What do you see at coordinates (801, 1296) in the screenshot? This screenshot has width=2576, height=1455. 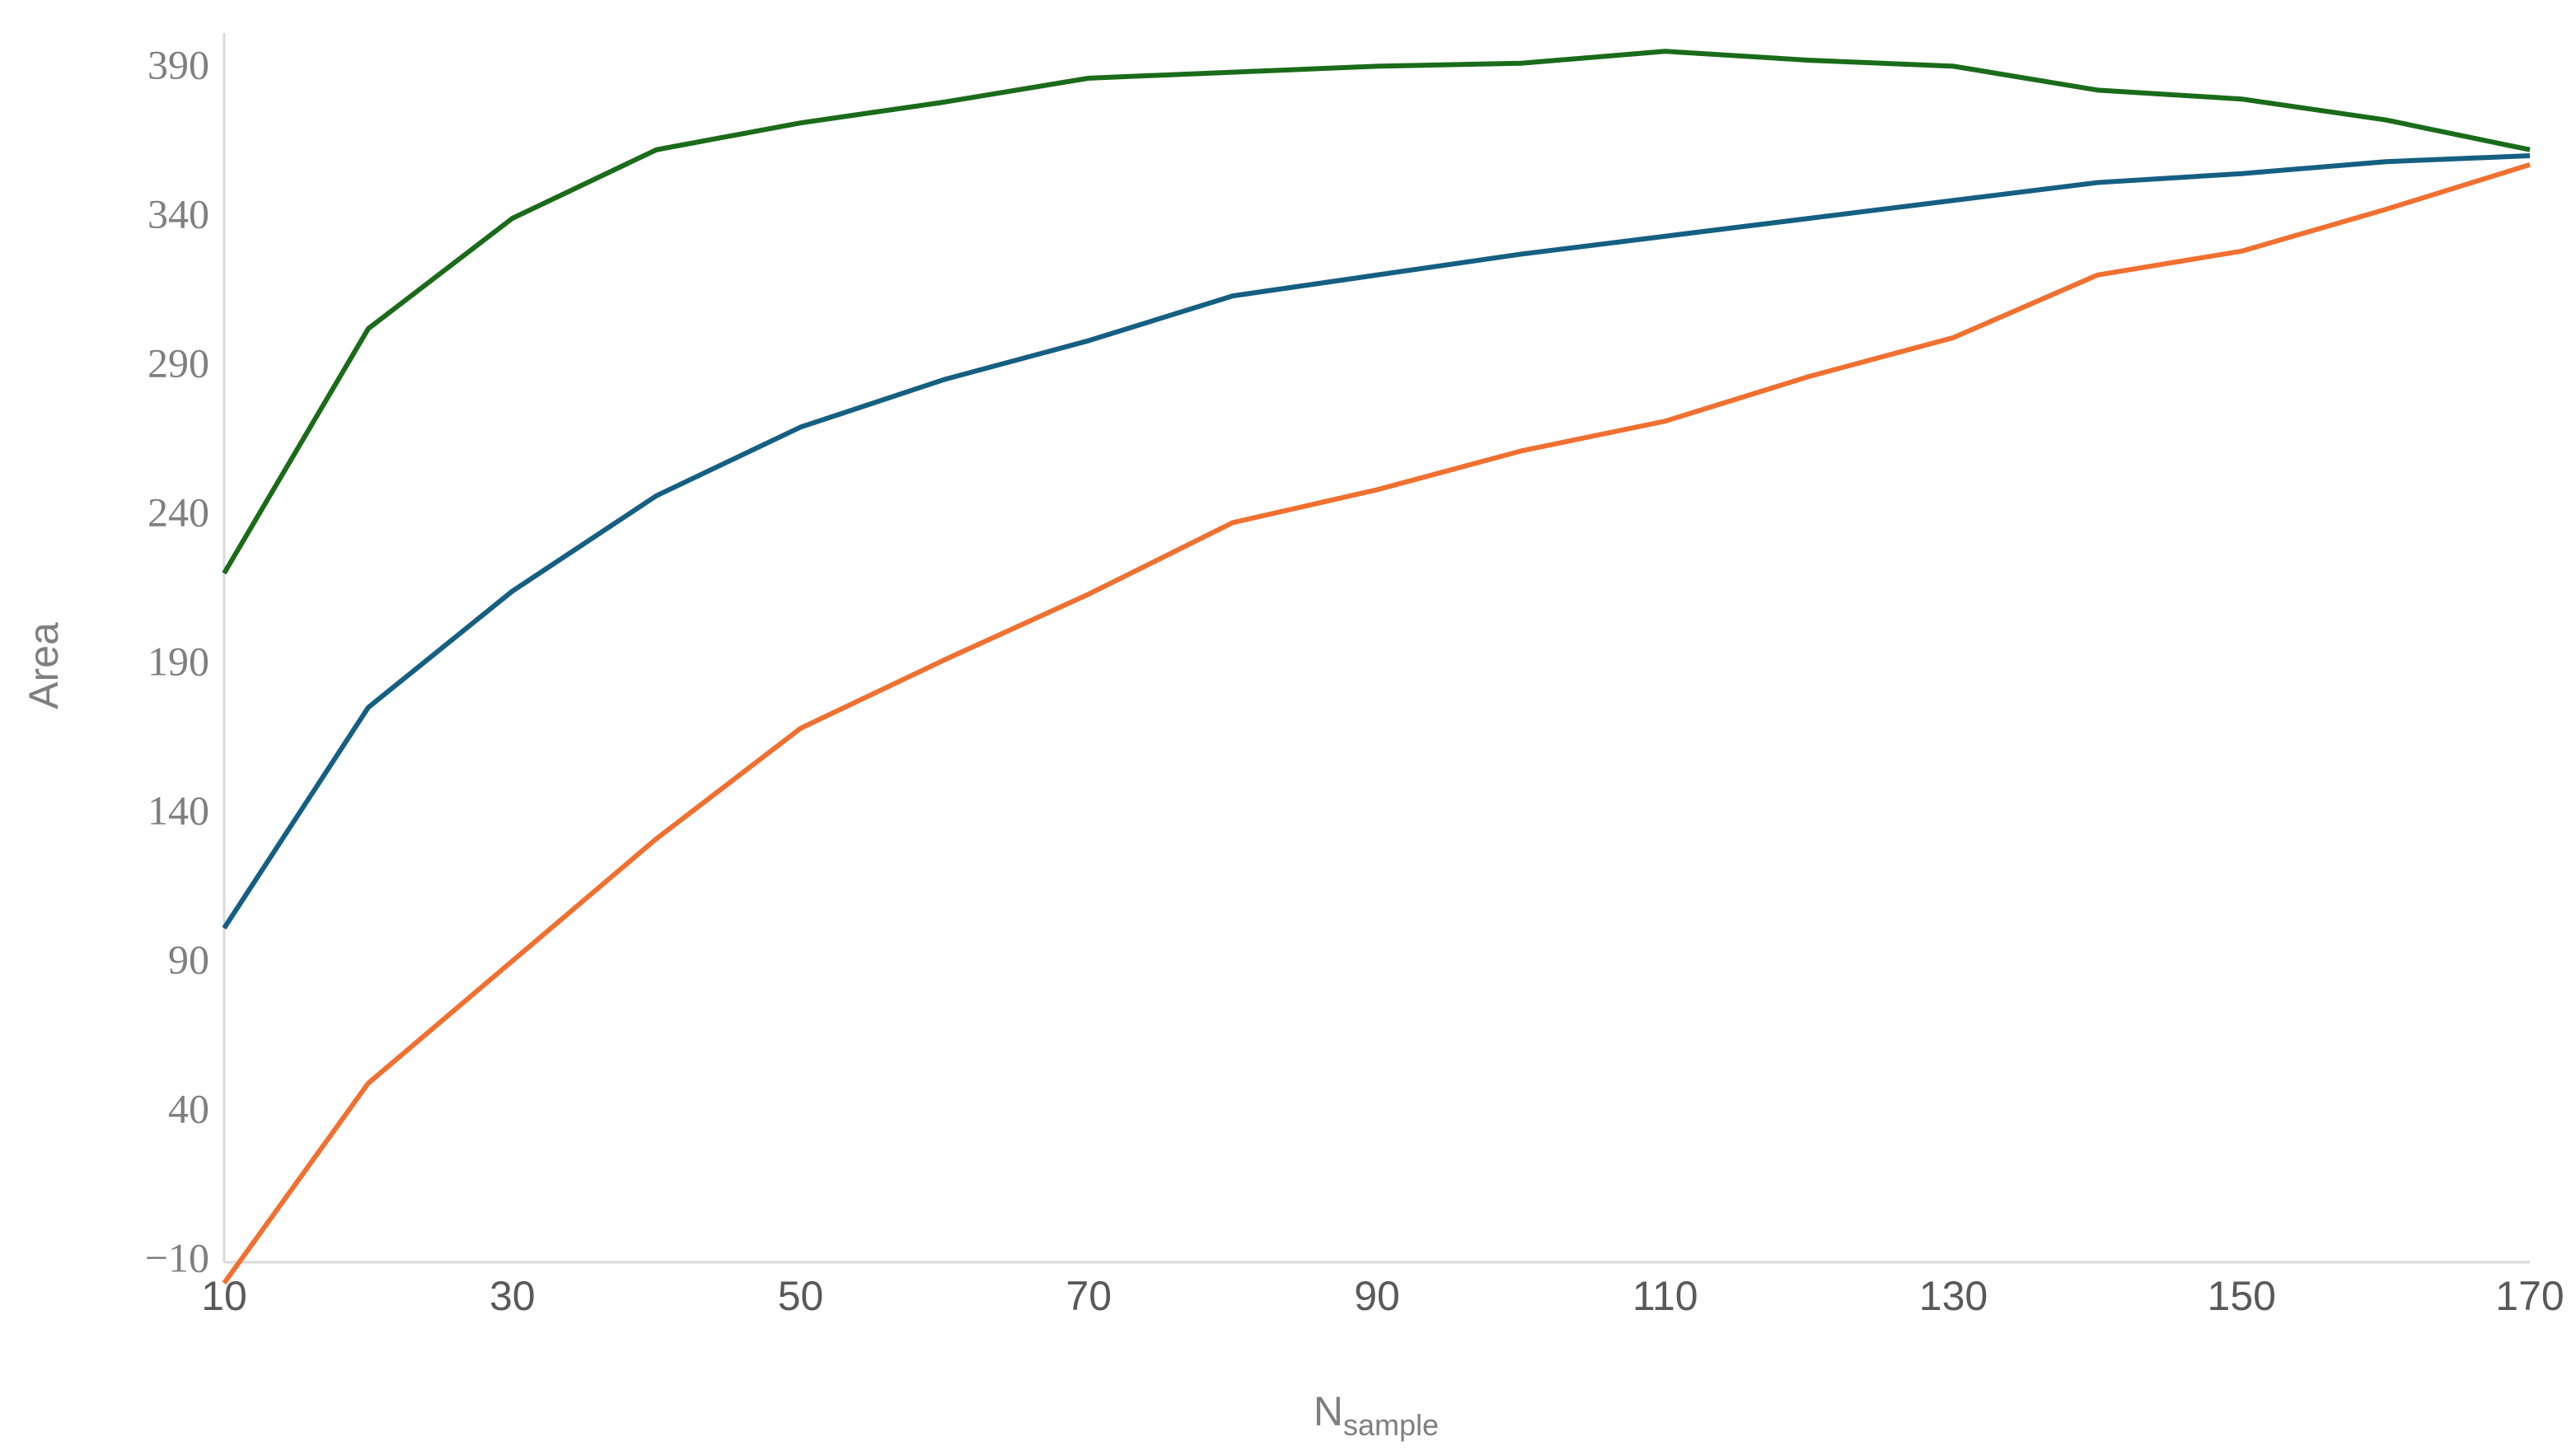 I see `x-tick-label: 50` at bounding box center [801, 1296].